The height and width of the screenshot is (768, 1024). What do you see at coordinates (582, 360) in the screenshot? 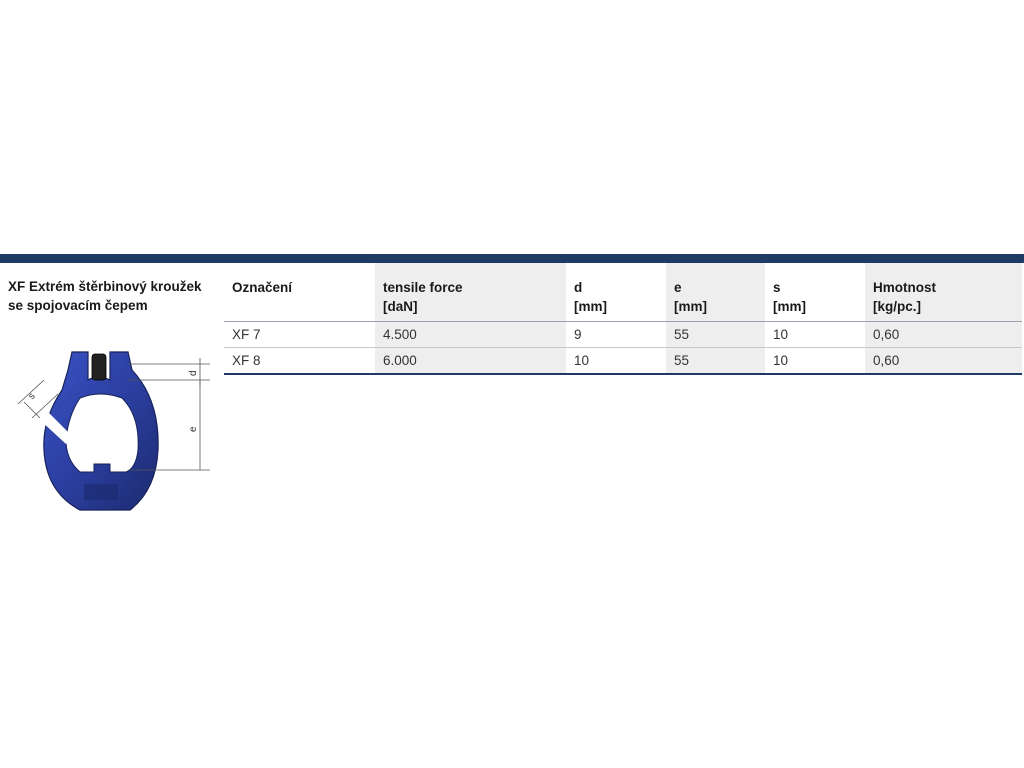
I see `cell-d: 10` at bounding box center [582, 360].